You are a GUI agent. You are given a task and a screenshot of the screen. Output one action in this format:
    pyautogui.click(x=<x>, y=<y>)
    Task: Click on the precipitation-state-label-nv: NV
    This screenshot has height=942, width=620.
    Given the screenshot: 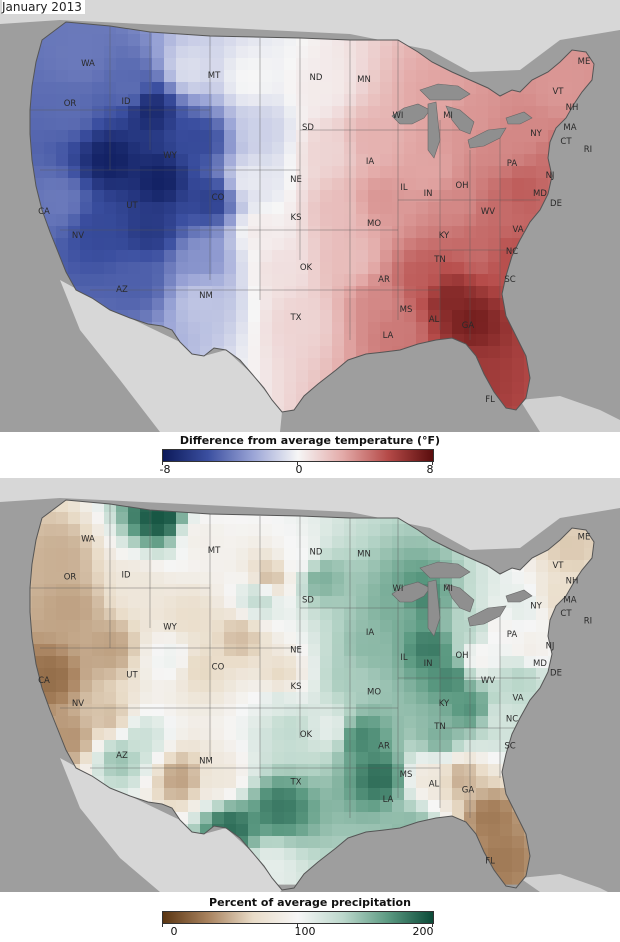 What is the action you would take?
    pyautogui.click(x=78, y=704)
    